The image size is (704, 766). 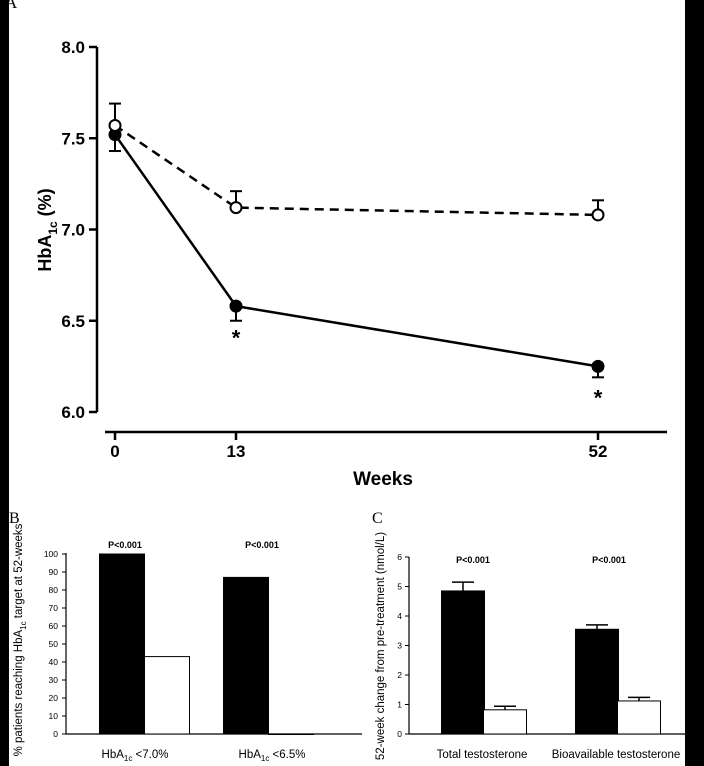 What do you see at coordinates (54, 698) in the screenshot?
I see `panel-b-y-tick-label: 20` at bounding box center [54, 698].